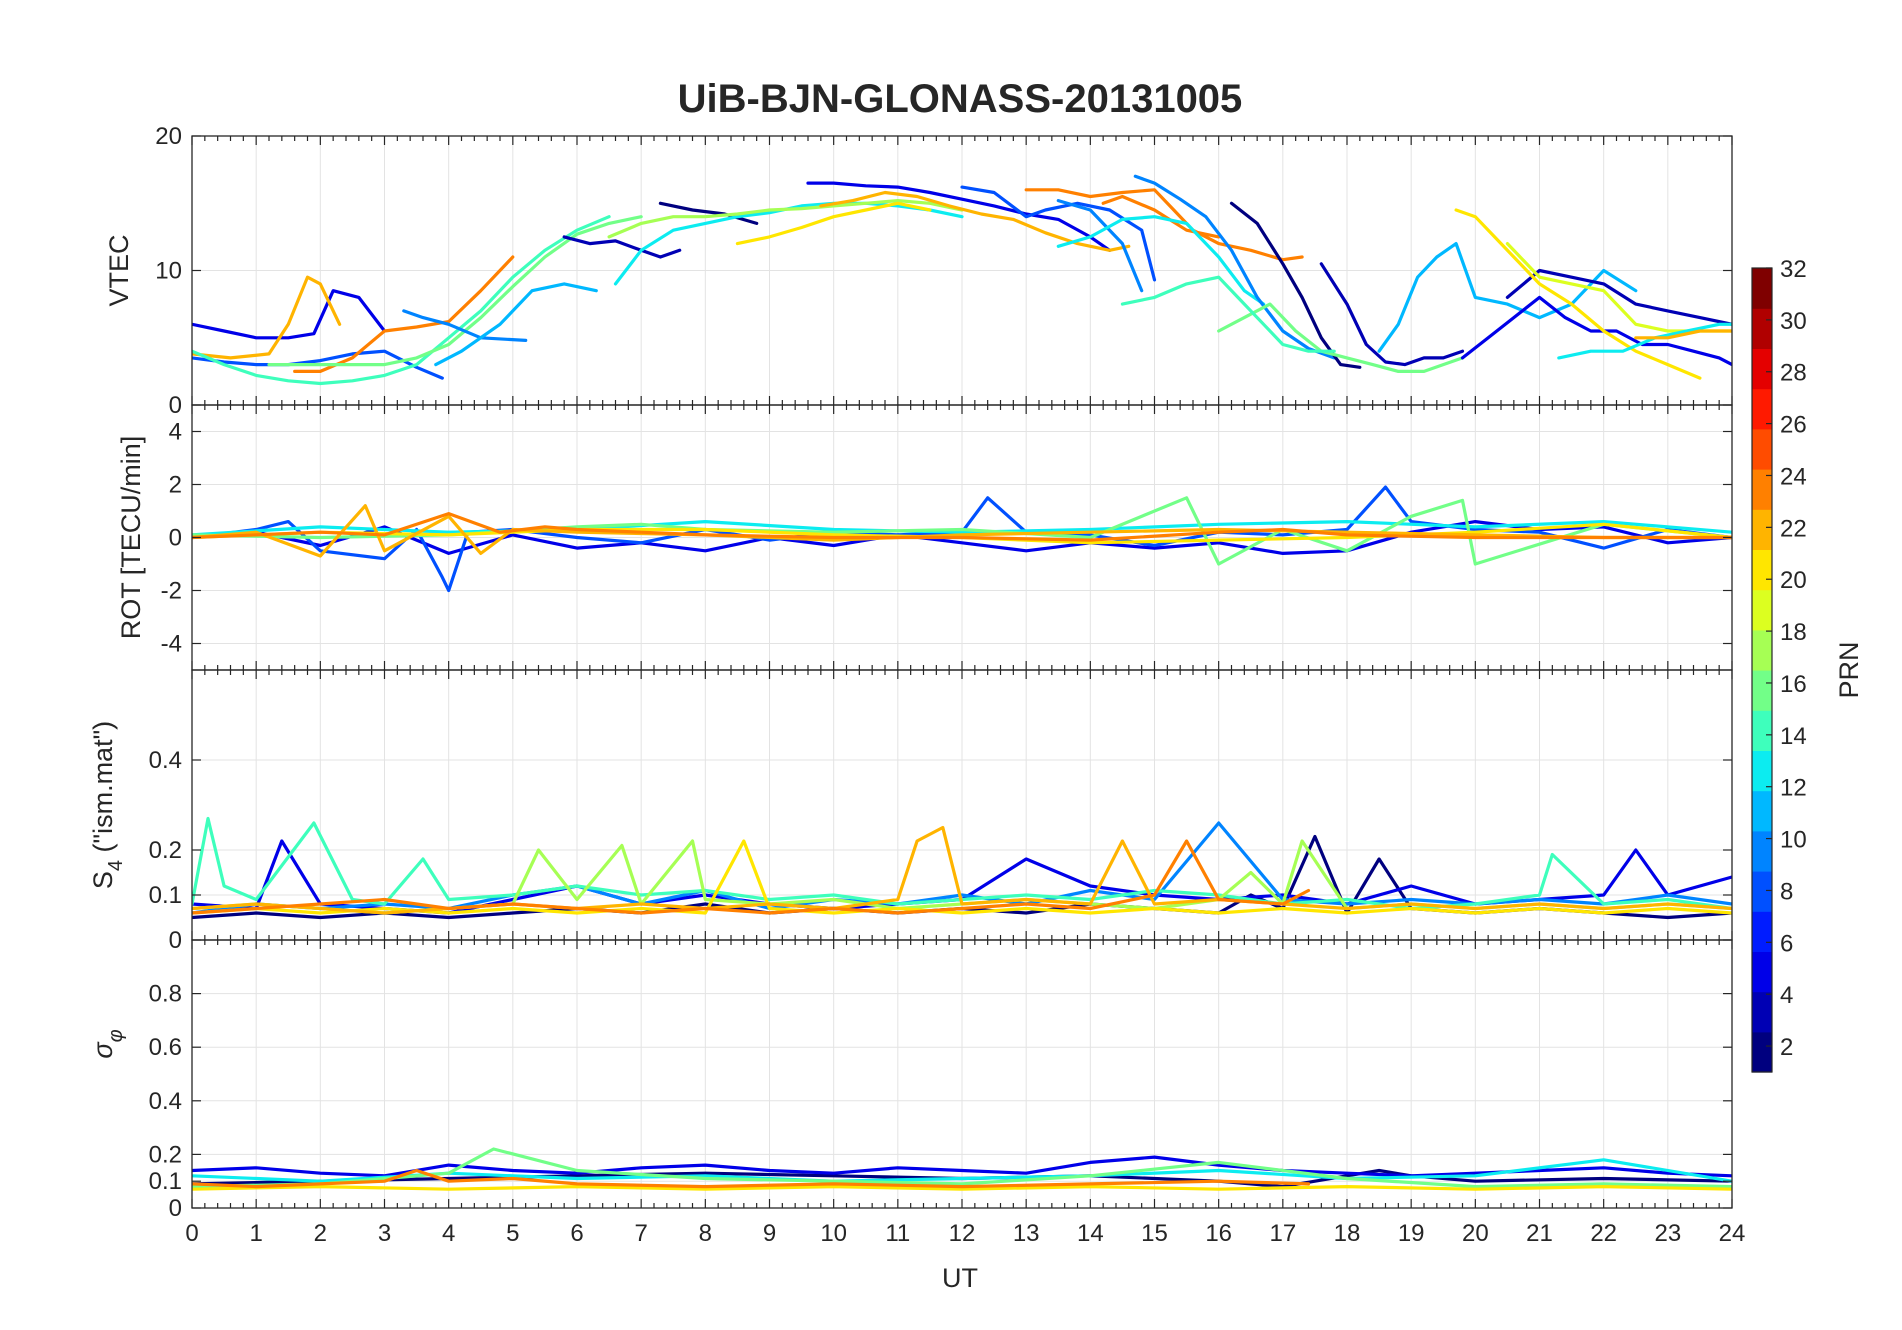  I want to click on rot-y-tick-label: -4, so click(171, 644).